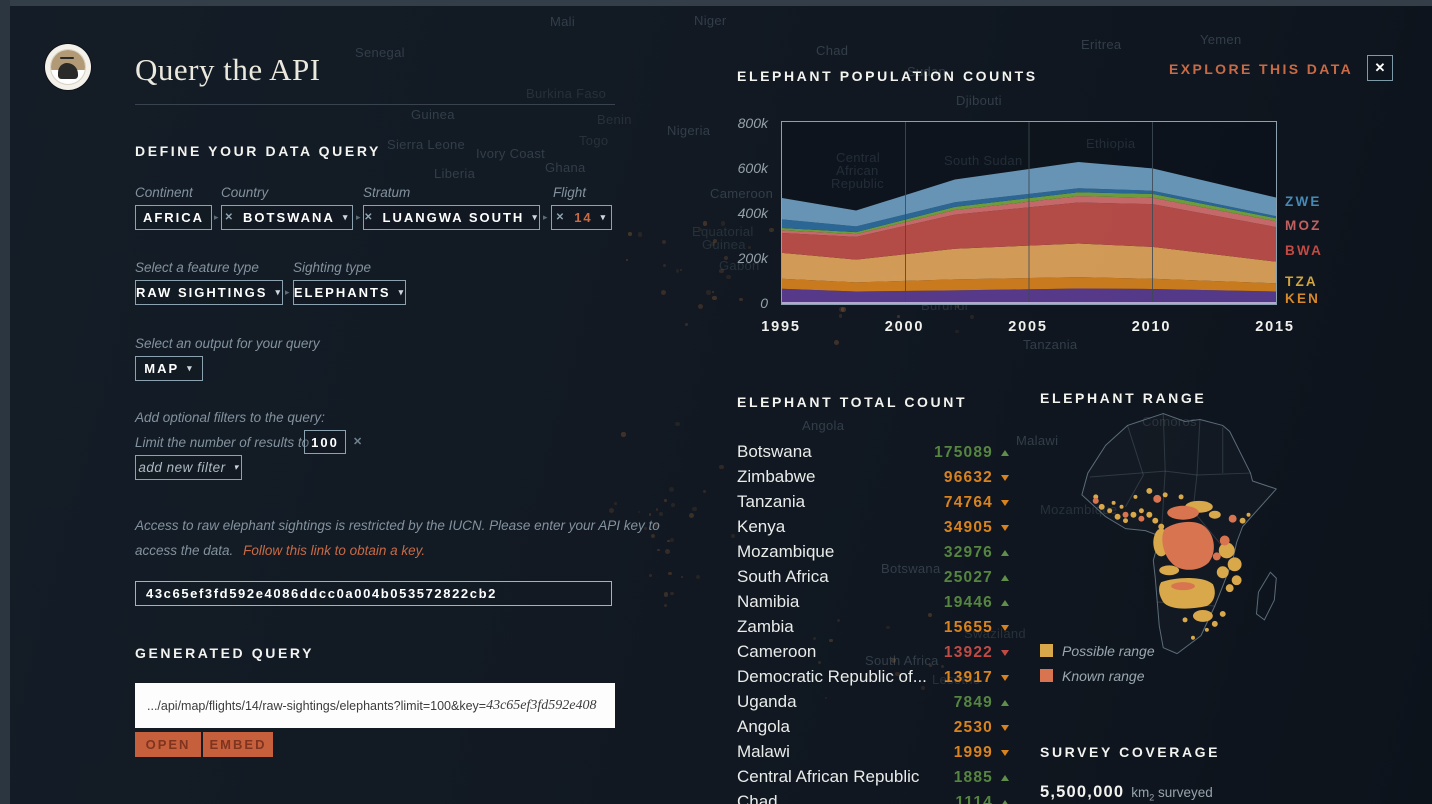 Image resolution: width=1432 pixels, height=804 pixels. Describe the element at coordinates (332, 267) in the screenshot. I see `sighting-type-label: Sighting type` at that location.